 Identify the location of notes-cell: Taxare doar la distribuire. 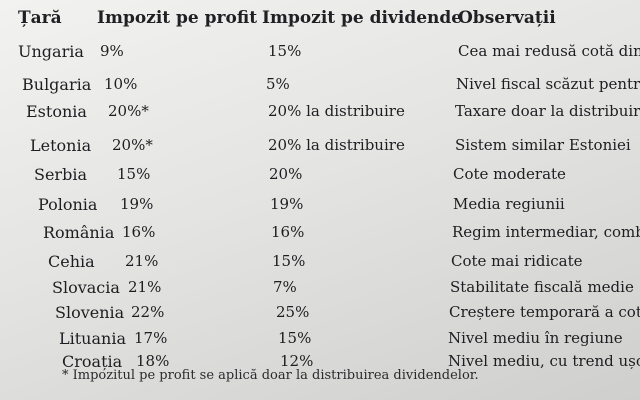
(547, 111).